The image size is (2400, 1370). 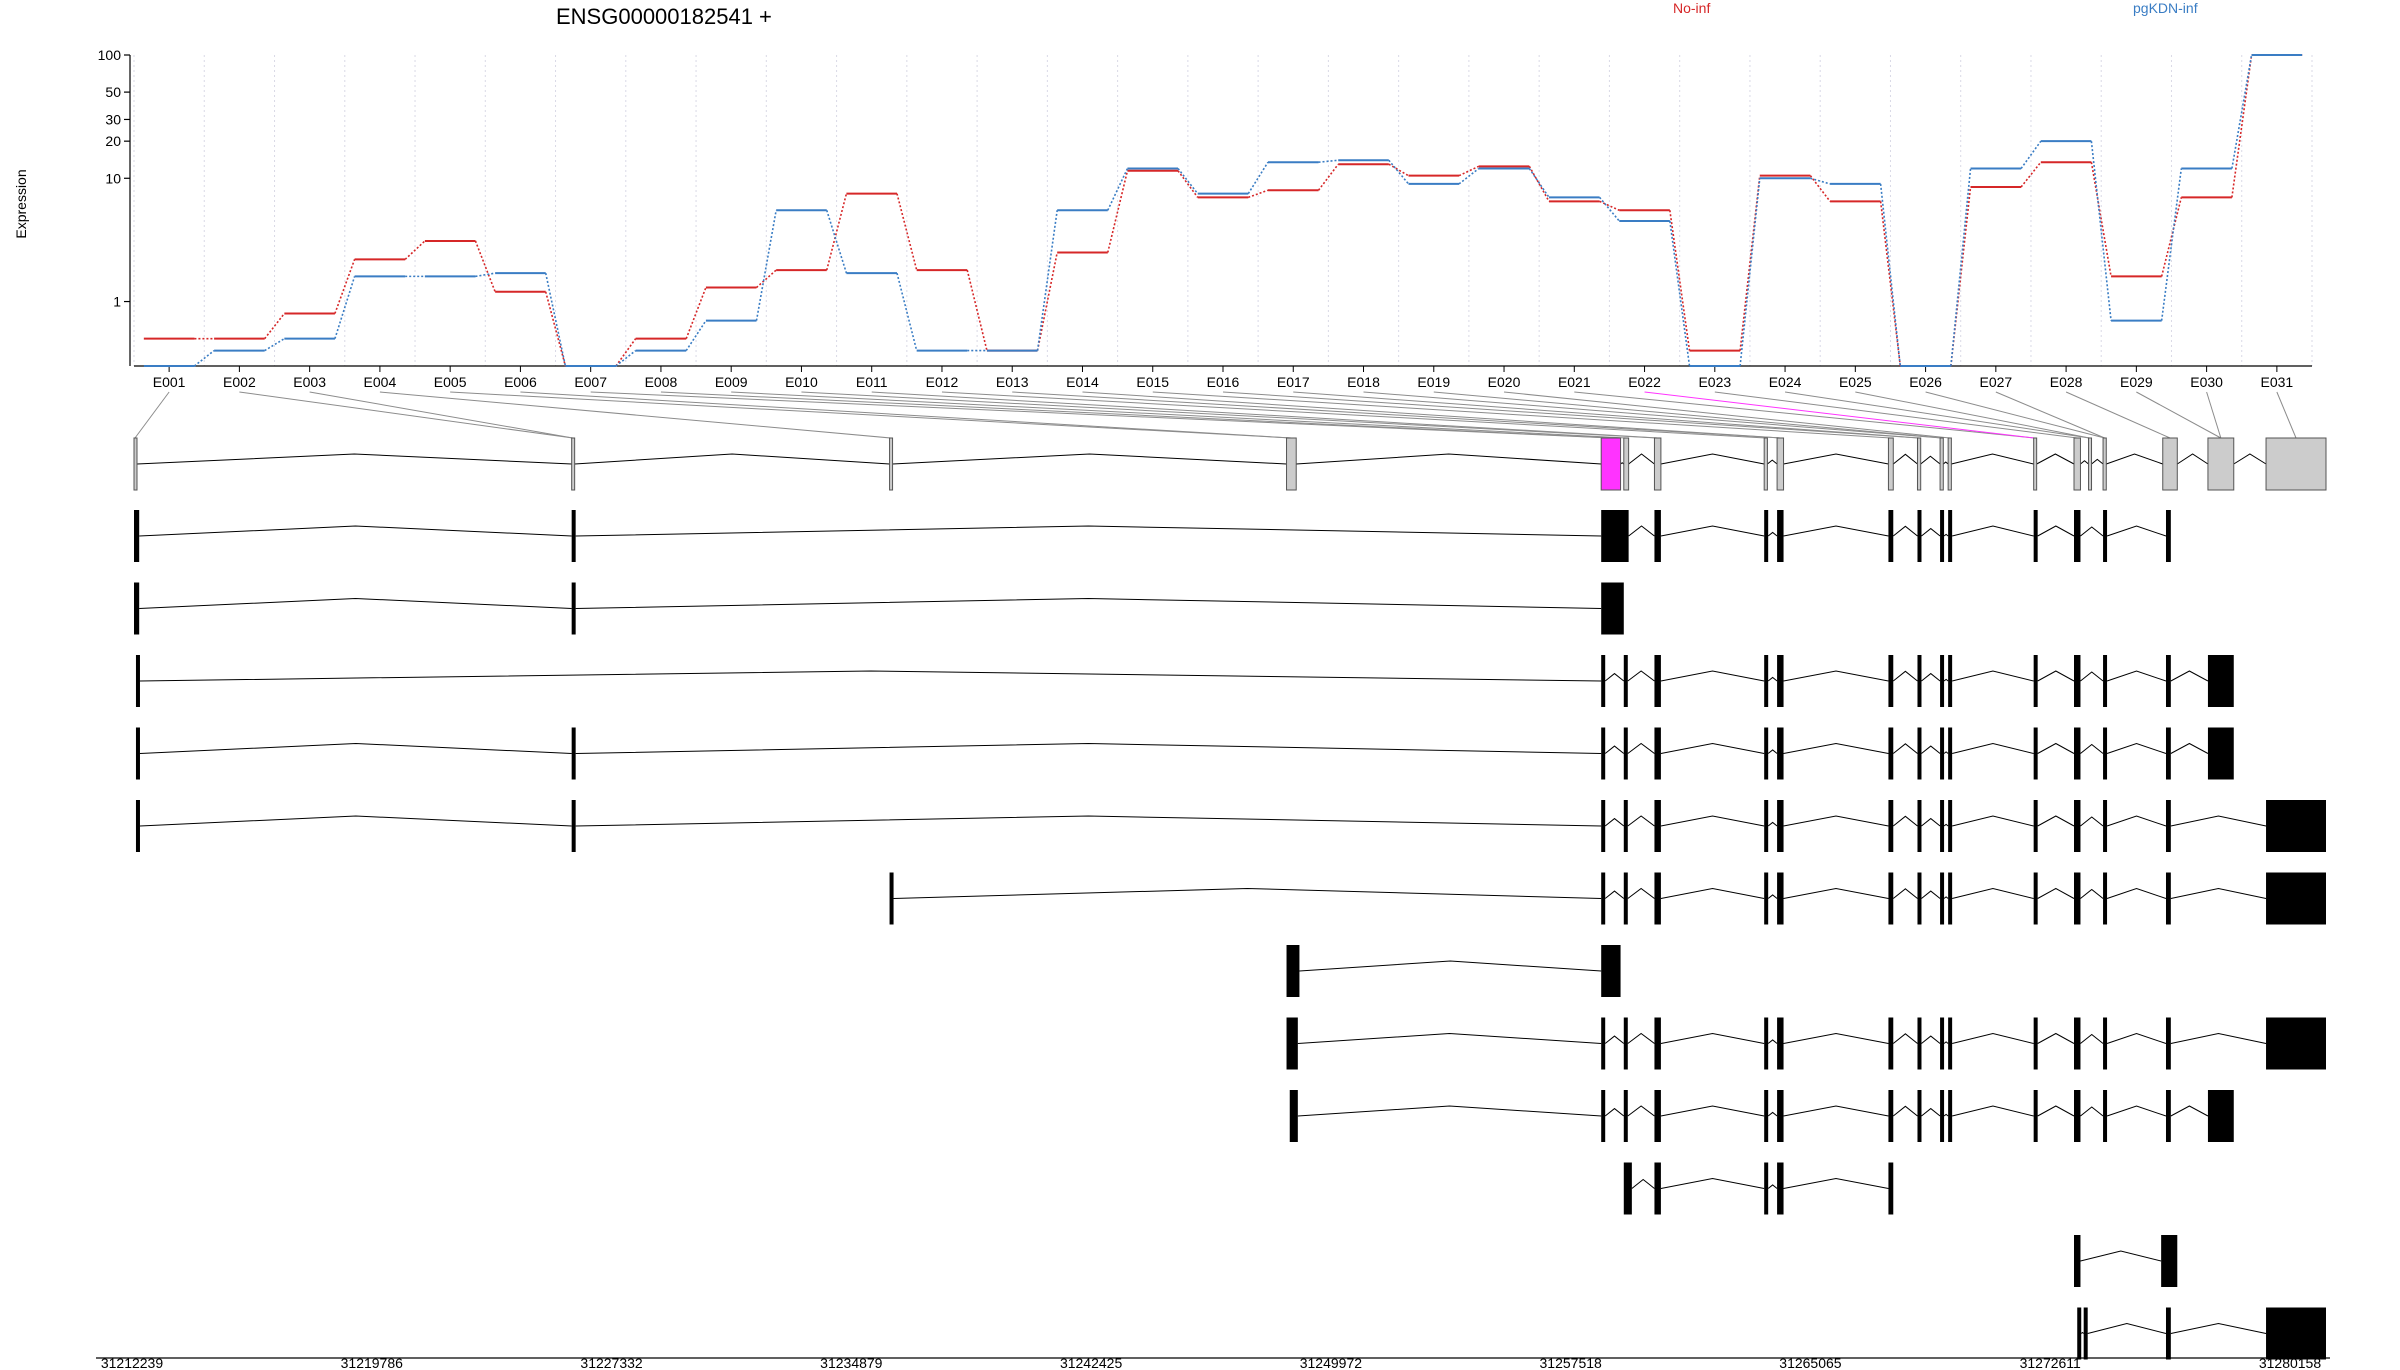 I want to click on y-tick-label: 30, so click(x=113, y=119).